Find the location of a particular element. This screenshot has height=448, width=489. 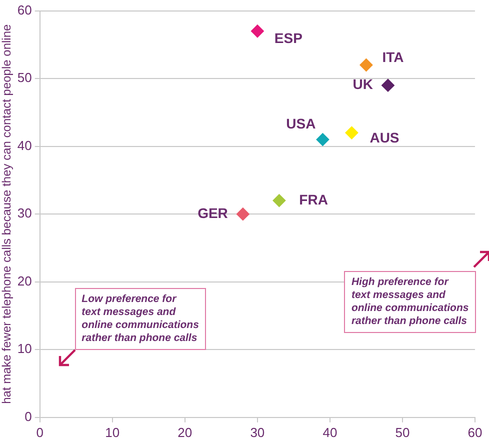

y-tick-label: 20 is located at coordinates (24, 280).